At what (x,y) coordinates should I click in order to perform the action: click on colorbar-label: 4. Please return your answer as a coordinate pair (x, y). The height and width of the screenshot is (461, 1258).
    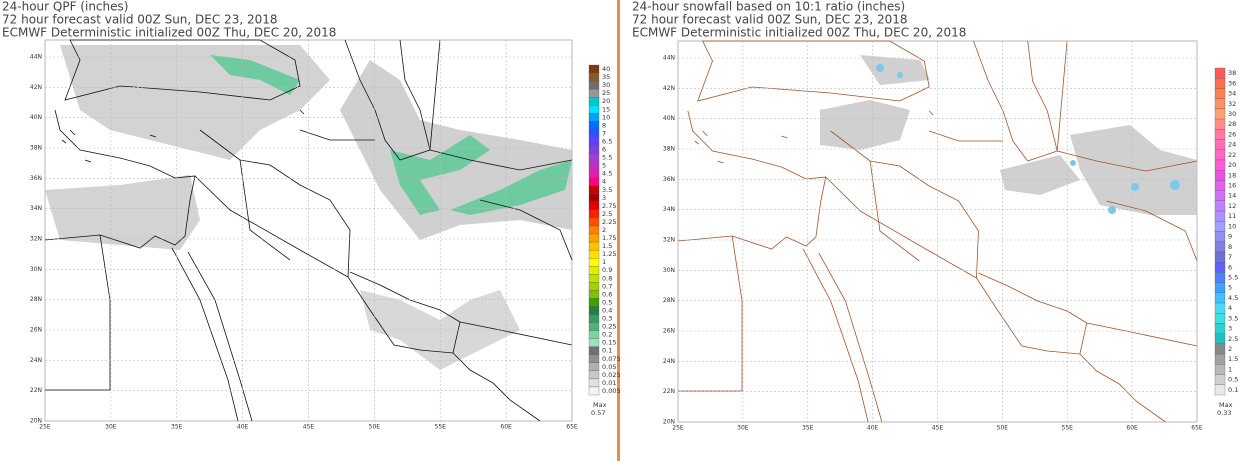
    Looking at the image, I should click on (604, 182).